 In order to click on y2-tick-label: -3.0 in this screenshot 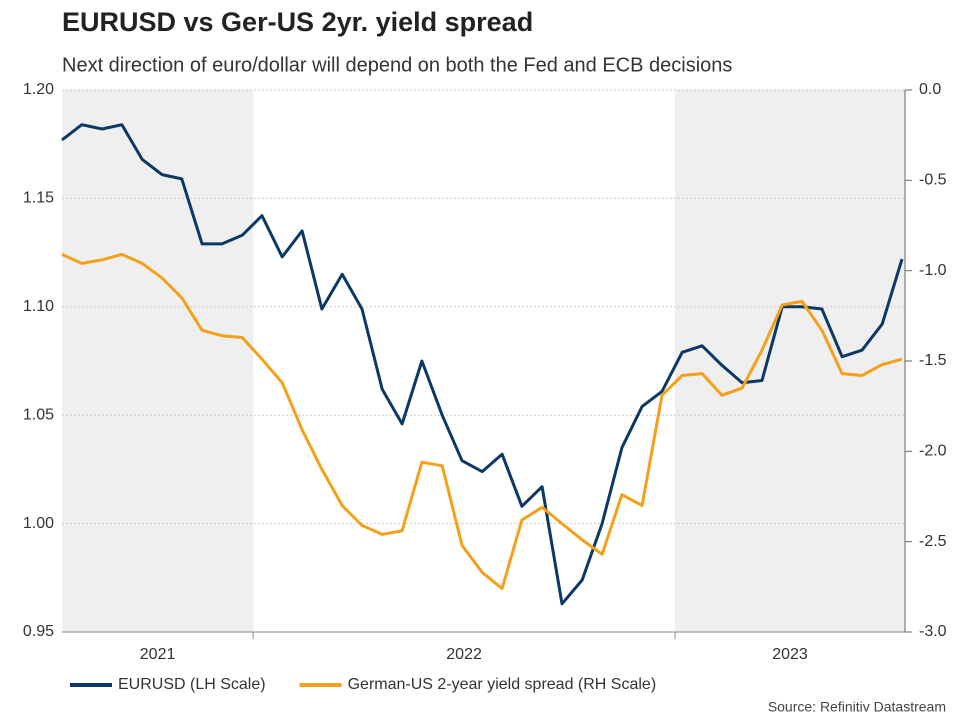, I will do `click(933, 631)`.